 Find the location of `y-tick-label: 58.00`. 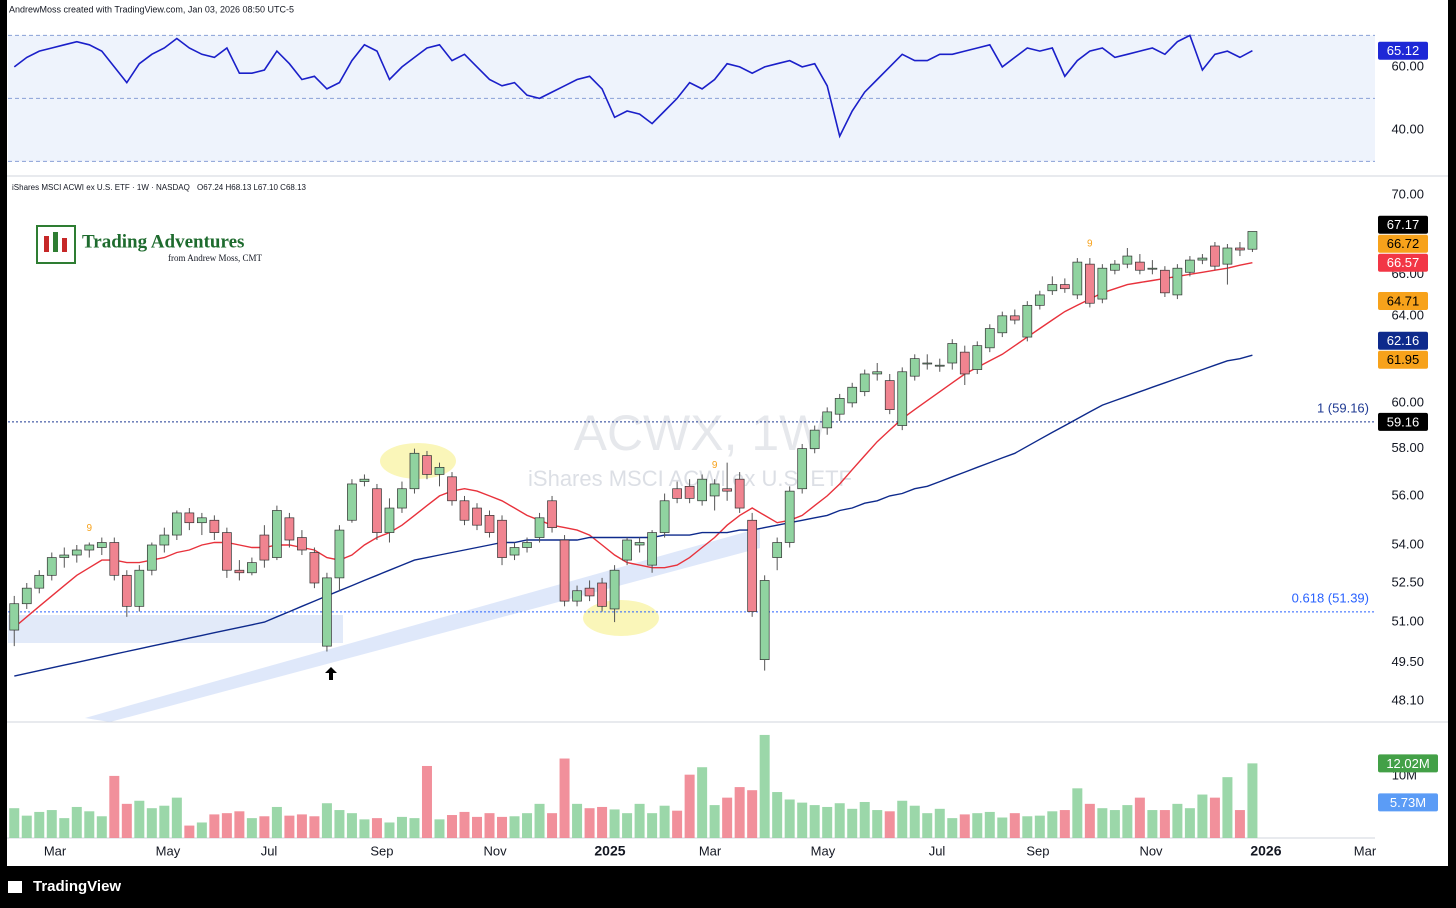

y-tick-label: 58.00 is located at coordinates (1407, 447).